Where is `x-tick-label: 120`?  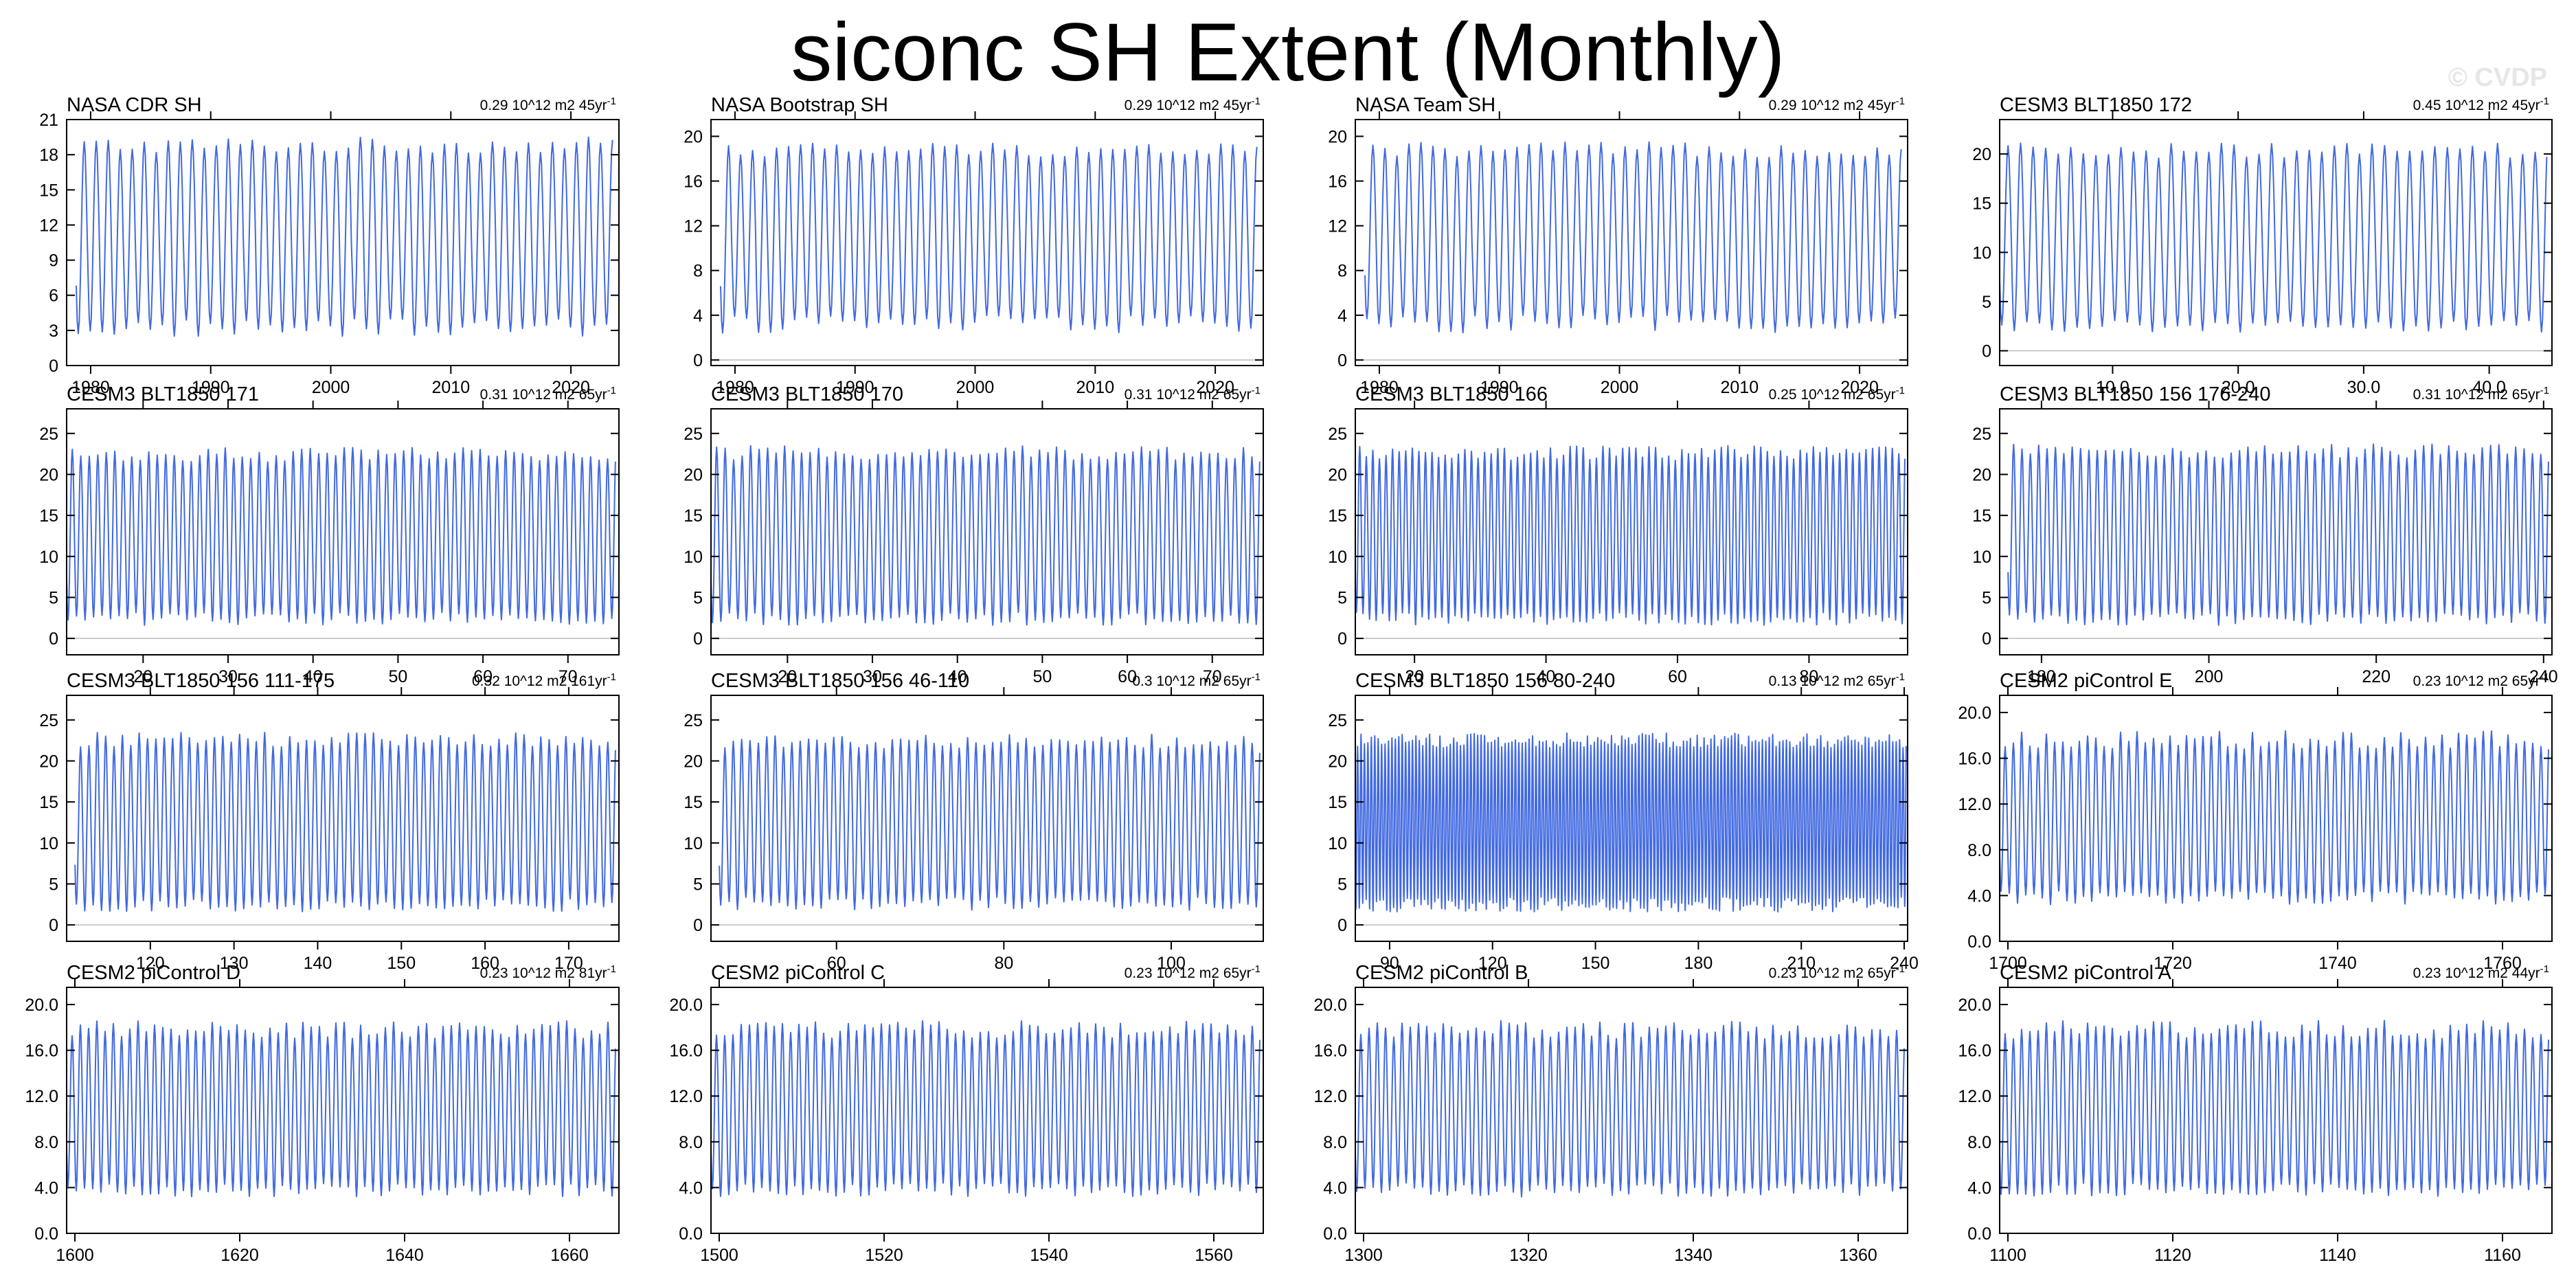
x-tick-label: 120 is located at coordinates (1492, 963).